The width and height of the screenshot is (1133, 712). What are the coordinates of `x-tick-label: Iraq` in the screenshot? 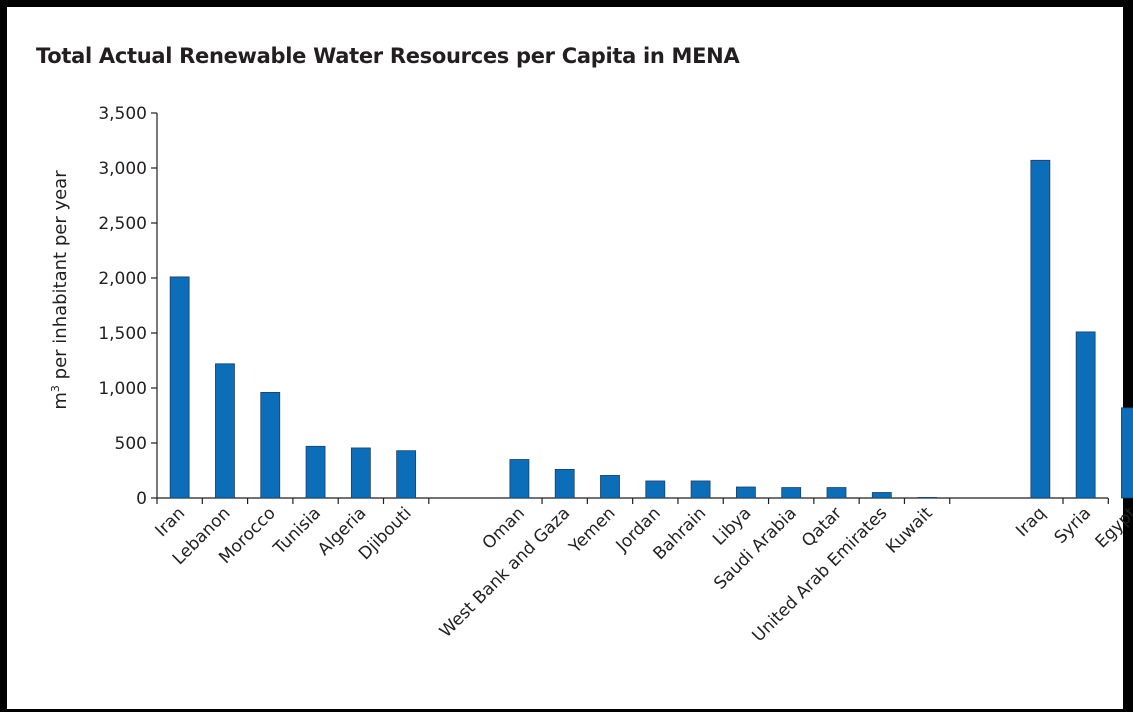 It's located at (1031, 522).